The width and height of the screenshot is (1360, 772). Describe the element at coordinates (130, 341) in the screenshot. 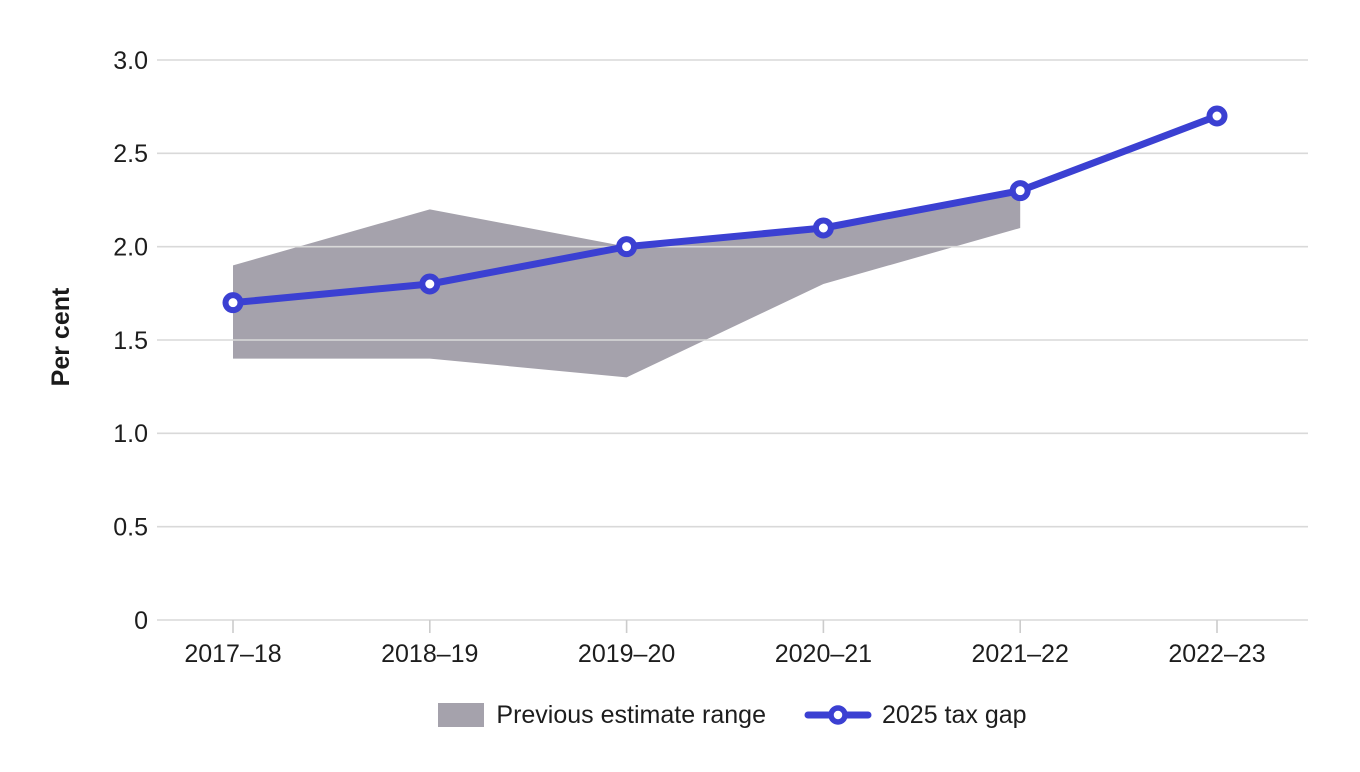

I see `y-tick-label: 1.5` at that location.